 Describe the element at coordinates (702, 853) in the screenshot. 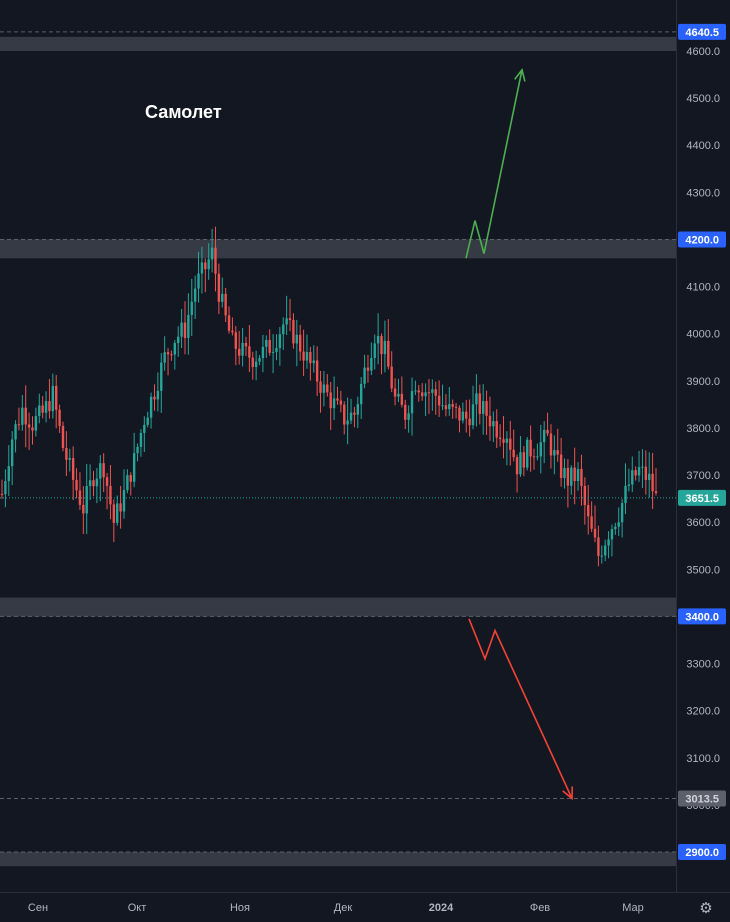

I see `level-2900.0-tag-label: 2900.0` at that location.